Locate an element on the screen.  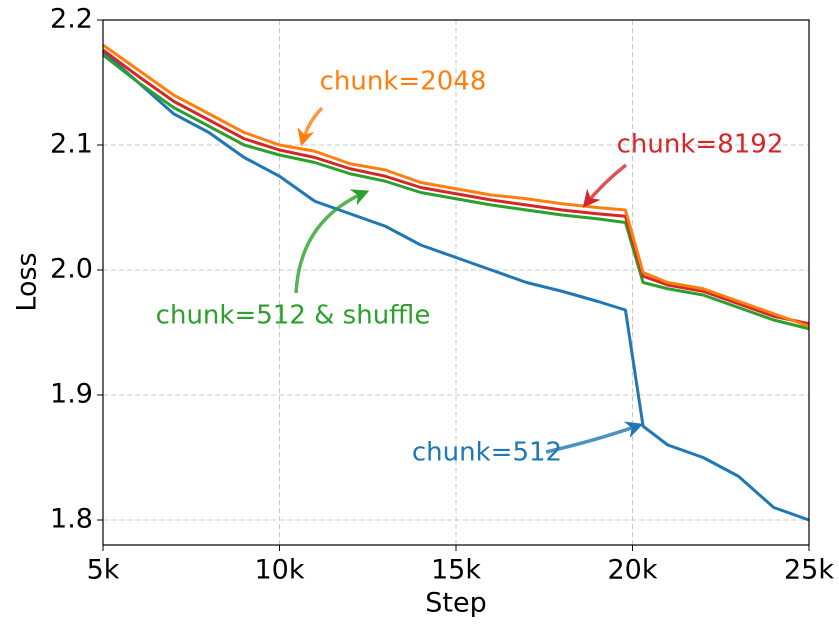
annotation: chunk=512 & shuffle is located at coordinates (293, 316).